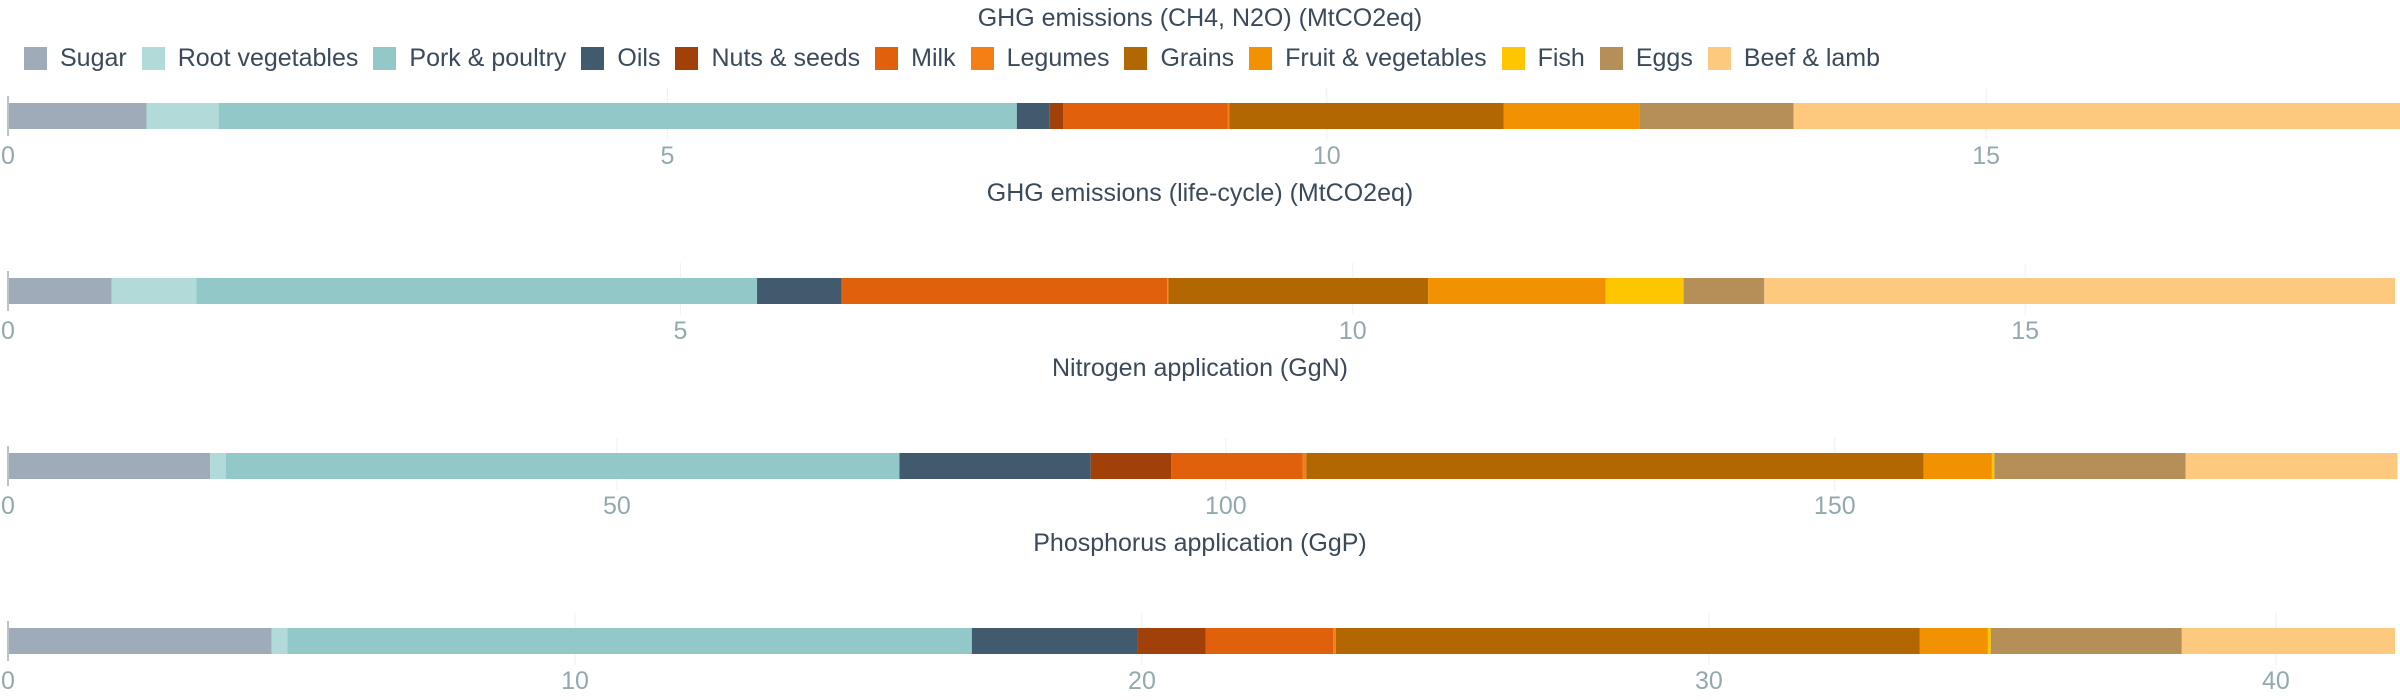 This screenshot has width=2400, height=700. I want to click on tick-label: 30, so click(1709, 681).